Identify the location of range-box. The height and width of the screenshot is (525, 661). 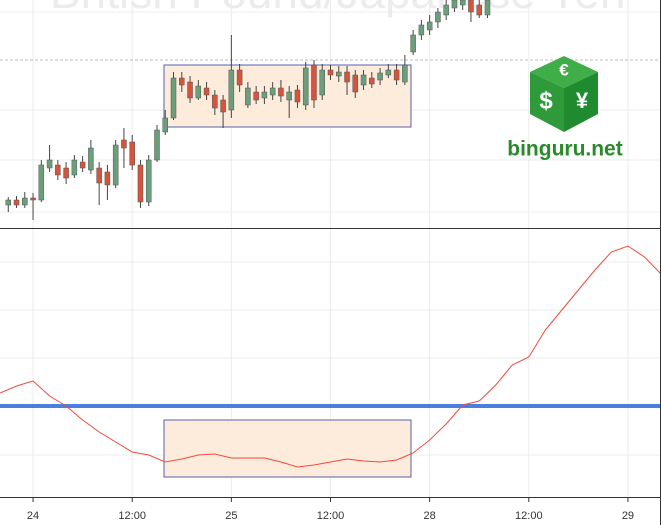
(287, 448).